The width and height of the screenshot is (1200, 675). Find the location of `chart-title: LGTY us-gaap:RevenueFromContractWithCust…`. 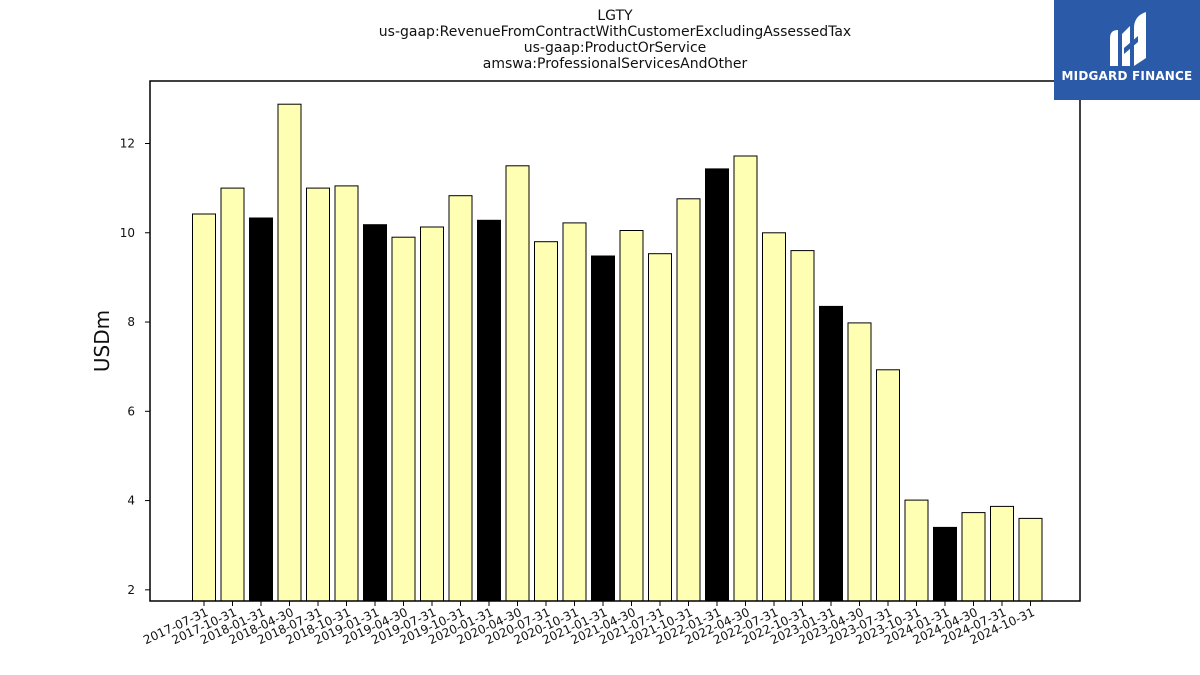

chart-title: LGTY us-gaap:RevenueFromContractWithCust… is located at coordinates (615, 40).